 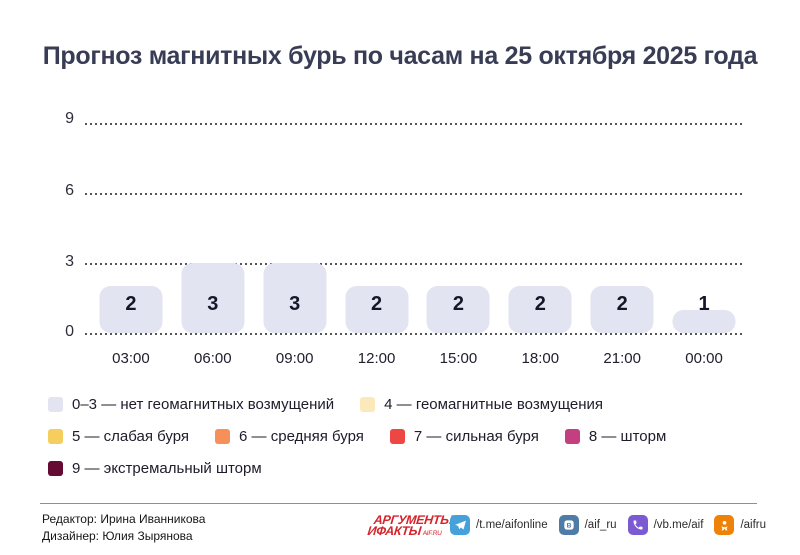 I want to click on aif-logo-line2-text: ИФАКТЫ, so click(x=394, y=530).